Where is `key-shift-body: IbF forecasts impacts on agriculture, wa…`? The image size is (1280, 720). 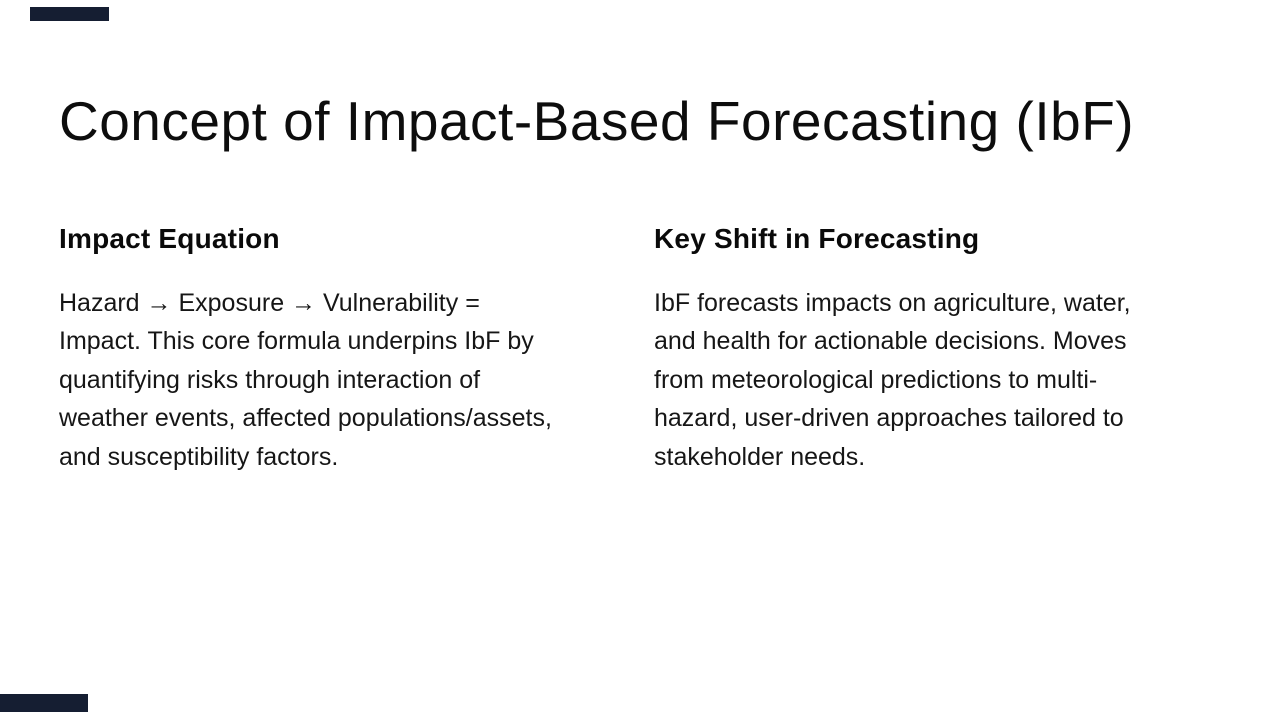
key-shift-body: IbF forecasts impacts on agriculture, wa… is located at coordinates (892, 379).